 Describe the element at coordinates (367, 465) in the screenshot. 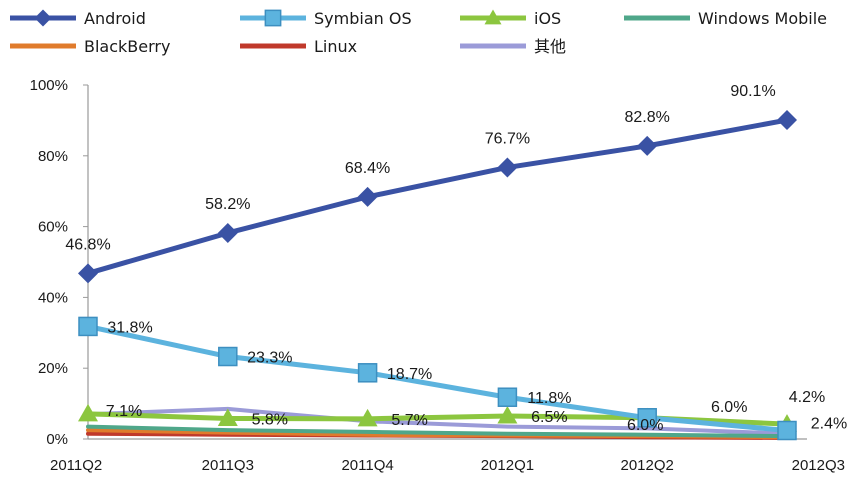

I see `x-tick-label: 2011Q4` at that location.